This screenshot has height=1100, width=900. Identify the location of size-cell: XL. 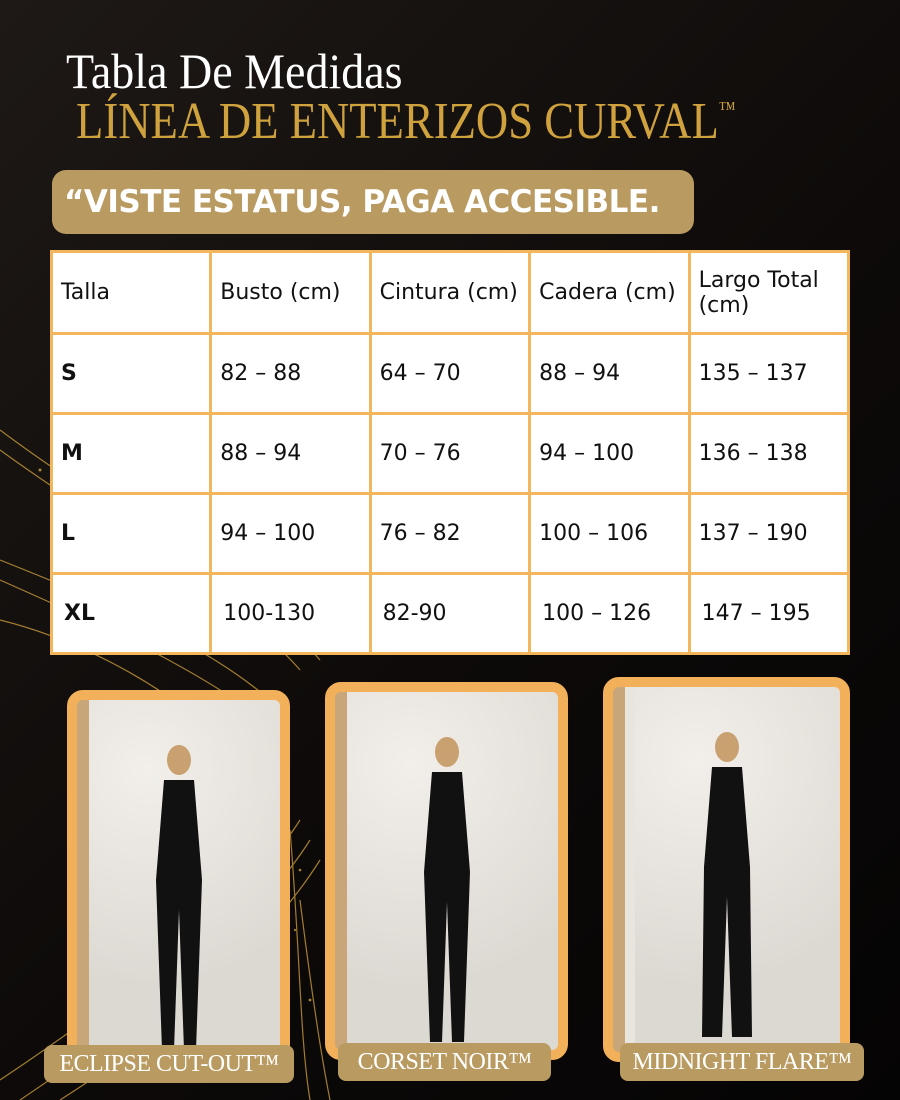
(134, 613).